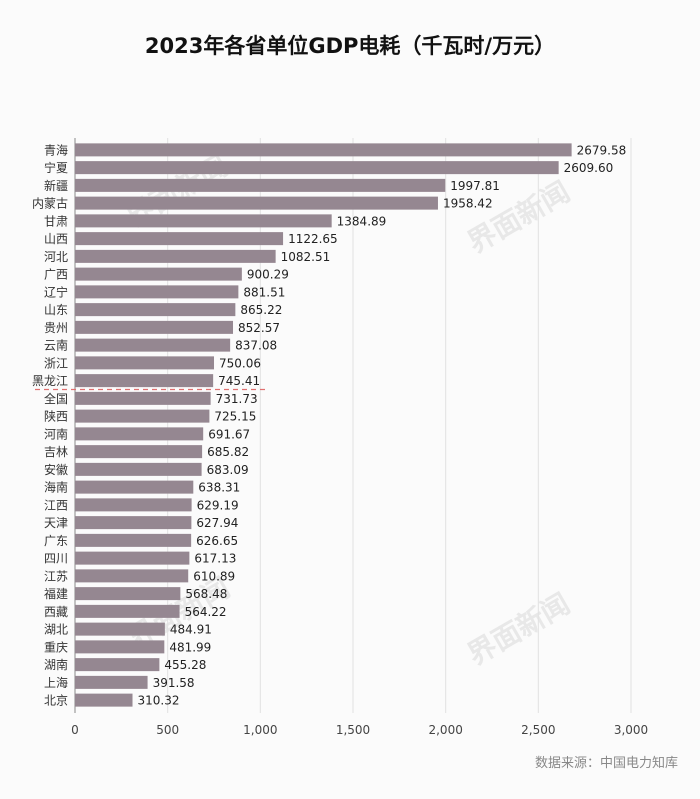  I want to click on x-tick-label: 1,500, so click(353, 730).